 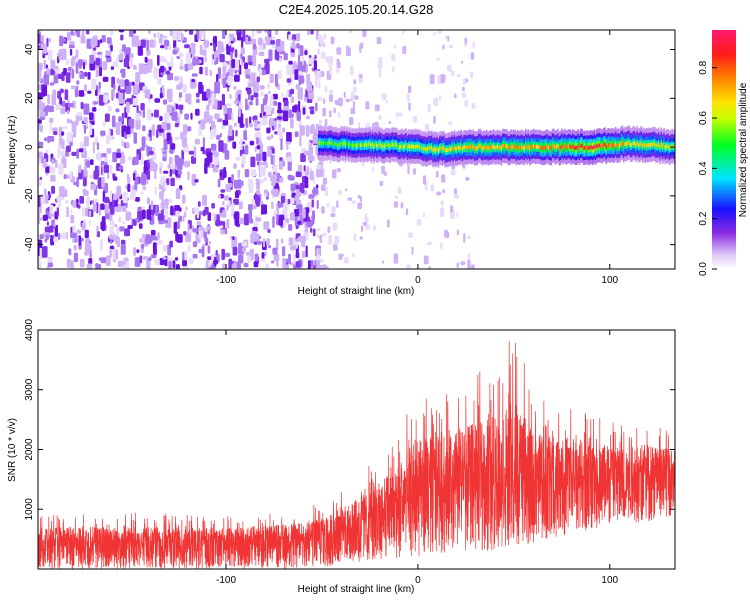 I want to click on colorbar-tick-label: 0.0, so click(x=703, y=269).